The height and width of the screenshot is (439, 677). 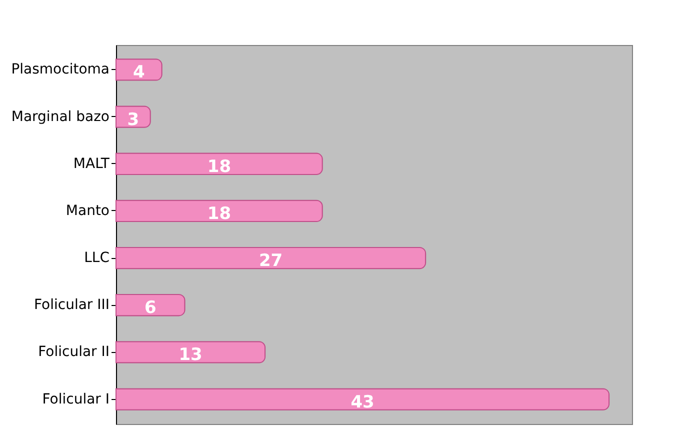 I want to click on y-tick-label: Folicular I, so click(x=76, y=399).